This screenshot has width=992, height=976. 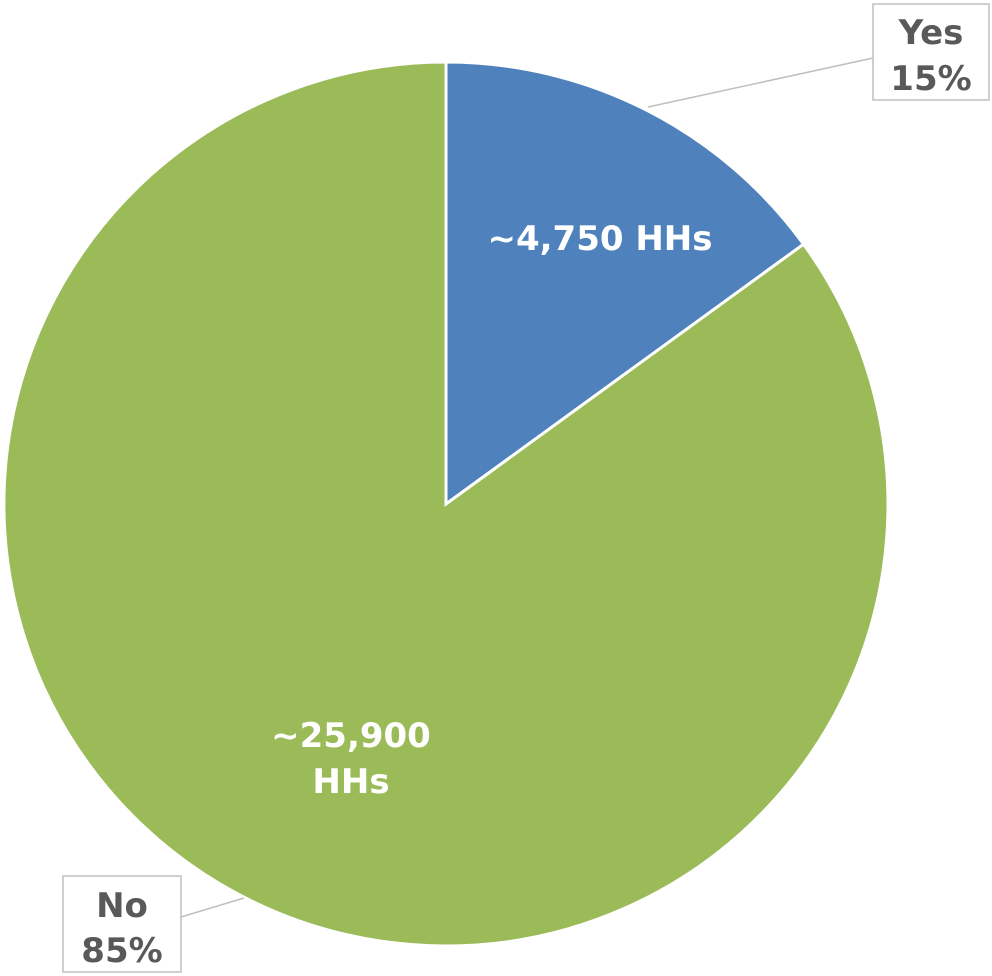 I want to click on category-label-no: No, so click(x=122, y=906).